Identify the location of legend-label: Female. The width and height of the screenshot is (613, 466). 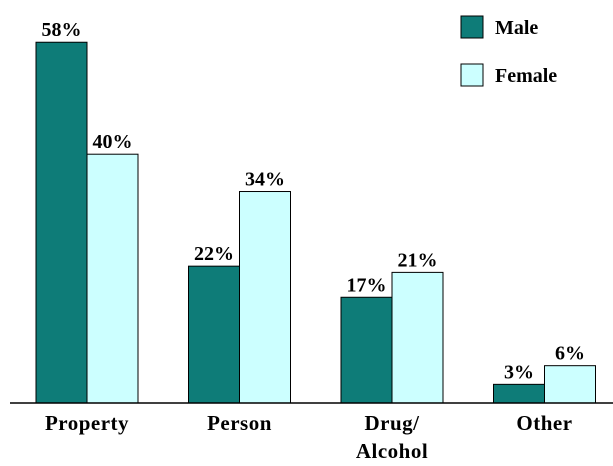
(526, 76).